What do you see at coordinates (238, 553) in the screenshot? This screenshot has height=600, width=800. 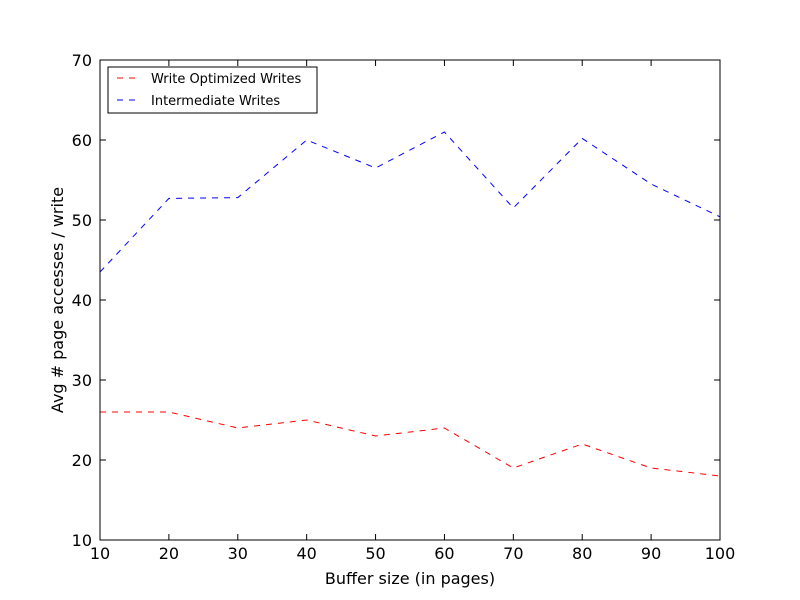 I see `x-tick-label: 30` at bounding box center [238, 553].